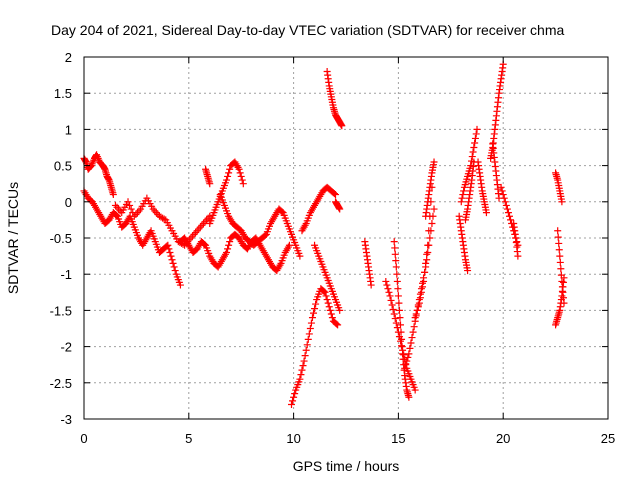 This screenshot has width=640, height=480. I want to click on x-tick-label: 25, so click(608, 438).